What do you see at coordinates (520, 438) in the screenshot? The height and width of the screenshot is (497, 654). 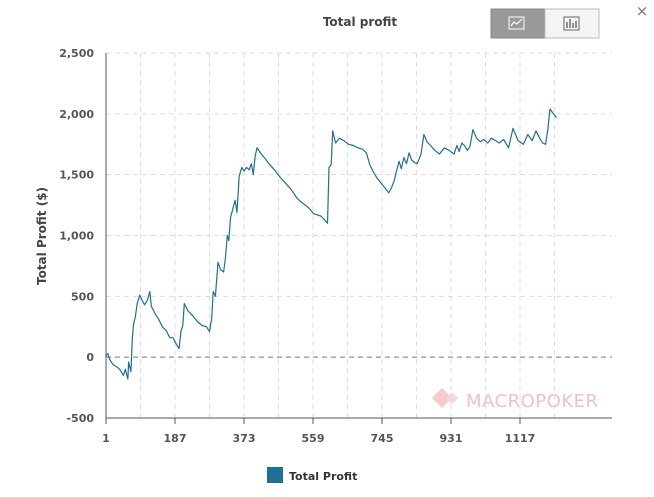 I see `x-tick-label: 1117` at bounding box center [520, 438].